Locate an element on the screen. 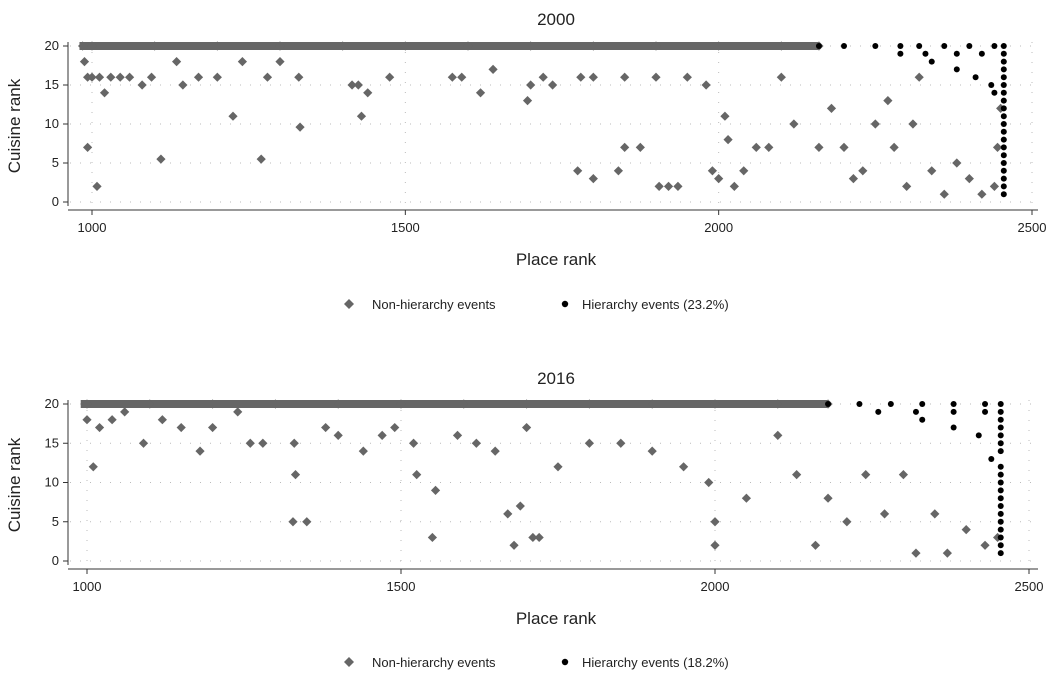 This screenshot has height=678, width=1060. x-tick-label: 2000 is located at coordinates (718, 227).